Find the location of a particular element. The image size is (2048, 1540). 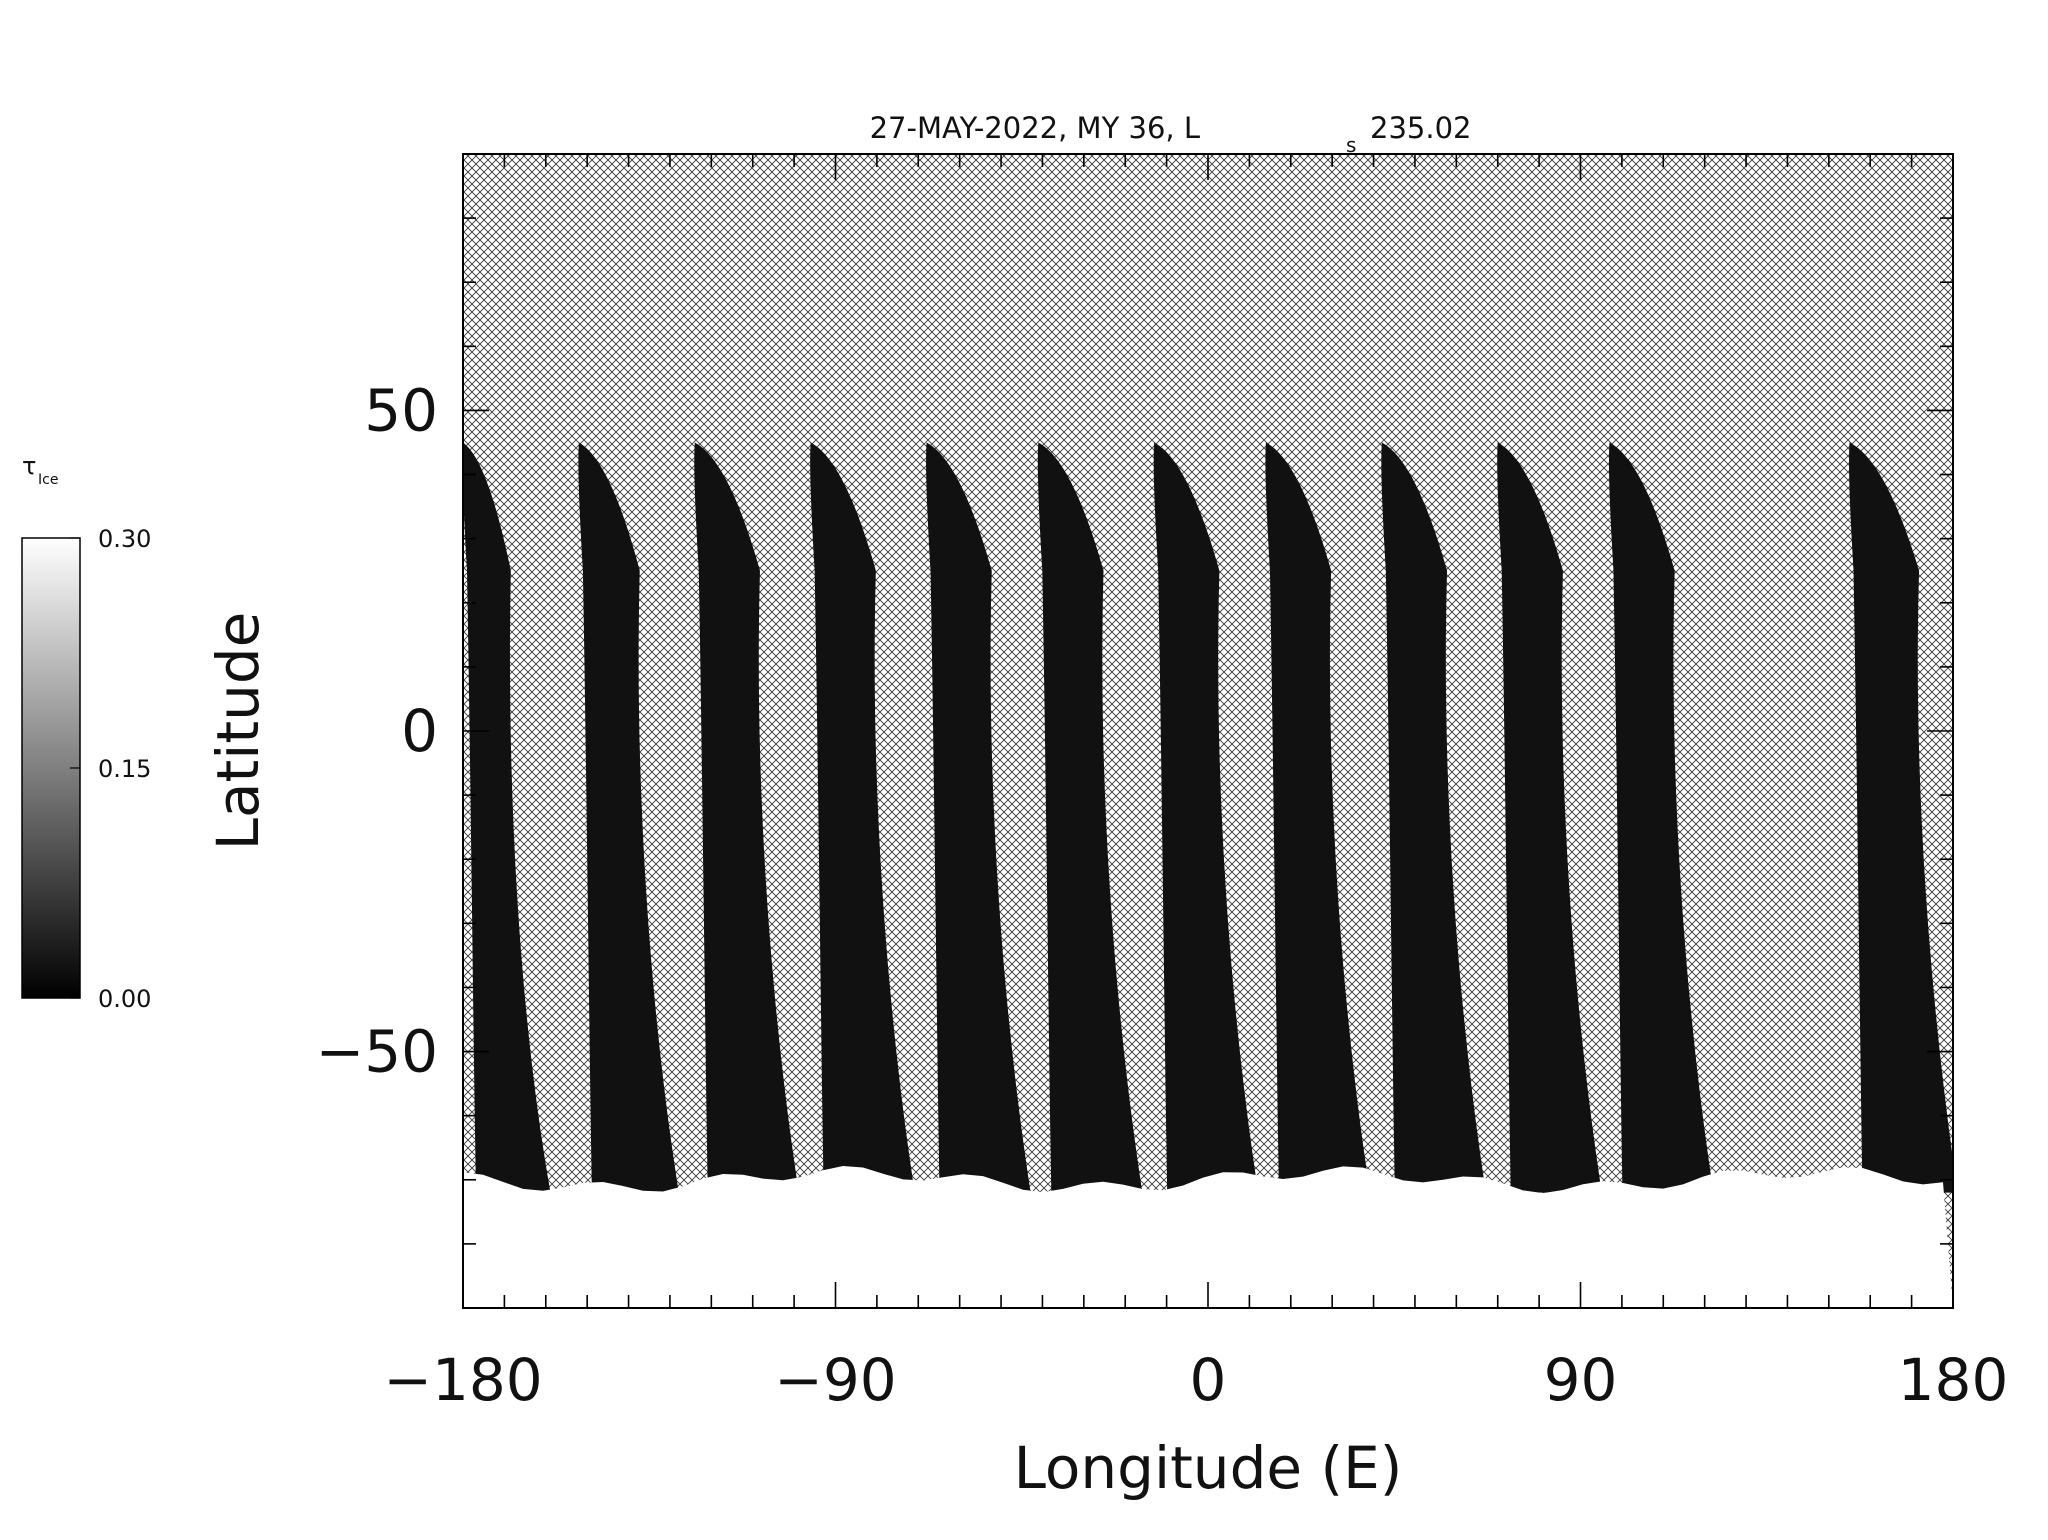

y-tick-label: 50 is located at coordinates (401, 410).